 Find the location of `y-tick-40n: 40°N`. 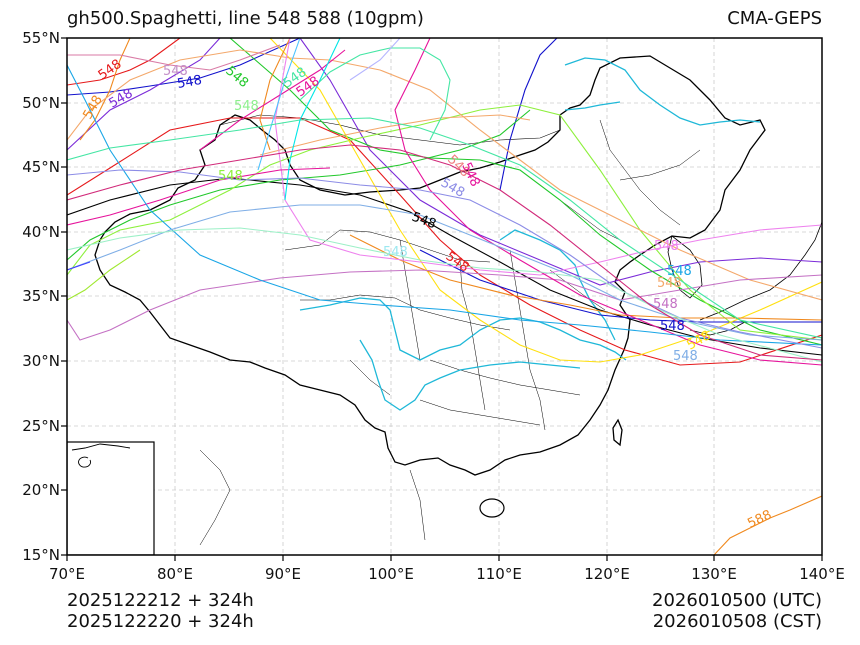

y-tick-40n: 40°N is located at coordinates (41, 232).